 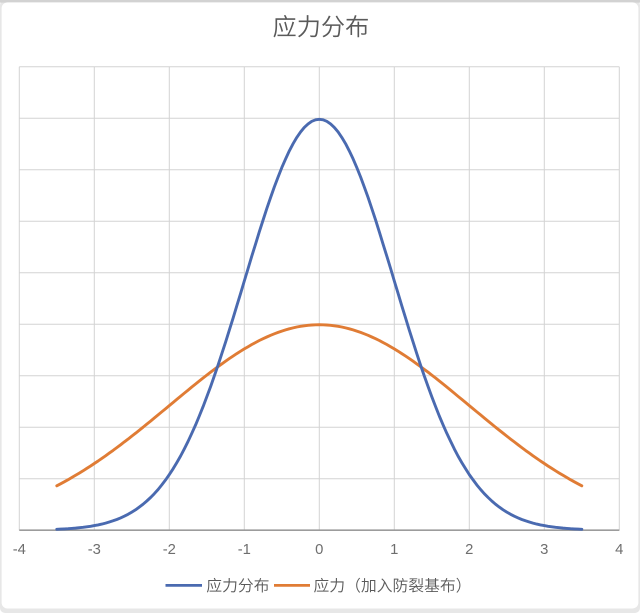 I want to click on svg-text: 3, so click(x=544, y=550).